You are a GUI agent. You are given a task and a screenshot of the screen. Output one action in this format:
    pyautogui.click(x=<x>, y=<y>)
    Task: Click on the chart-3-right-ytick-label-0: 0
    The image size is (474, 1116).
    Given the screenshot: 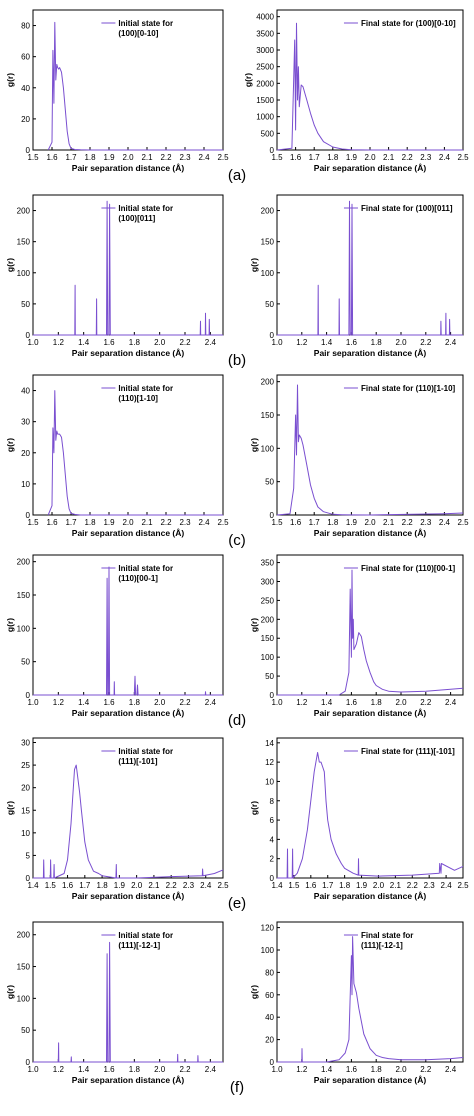 What is the action you would take?
    pyautogui.click(x=272, y=695)
    